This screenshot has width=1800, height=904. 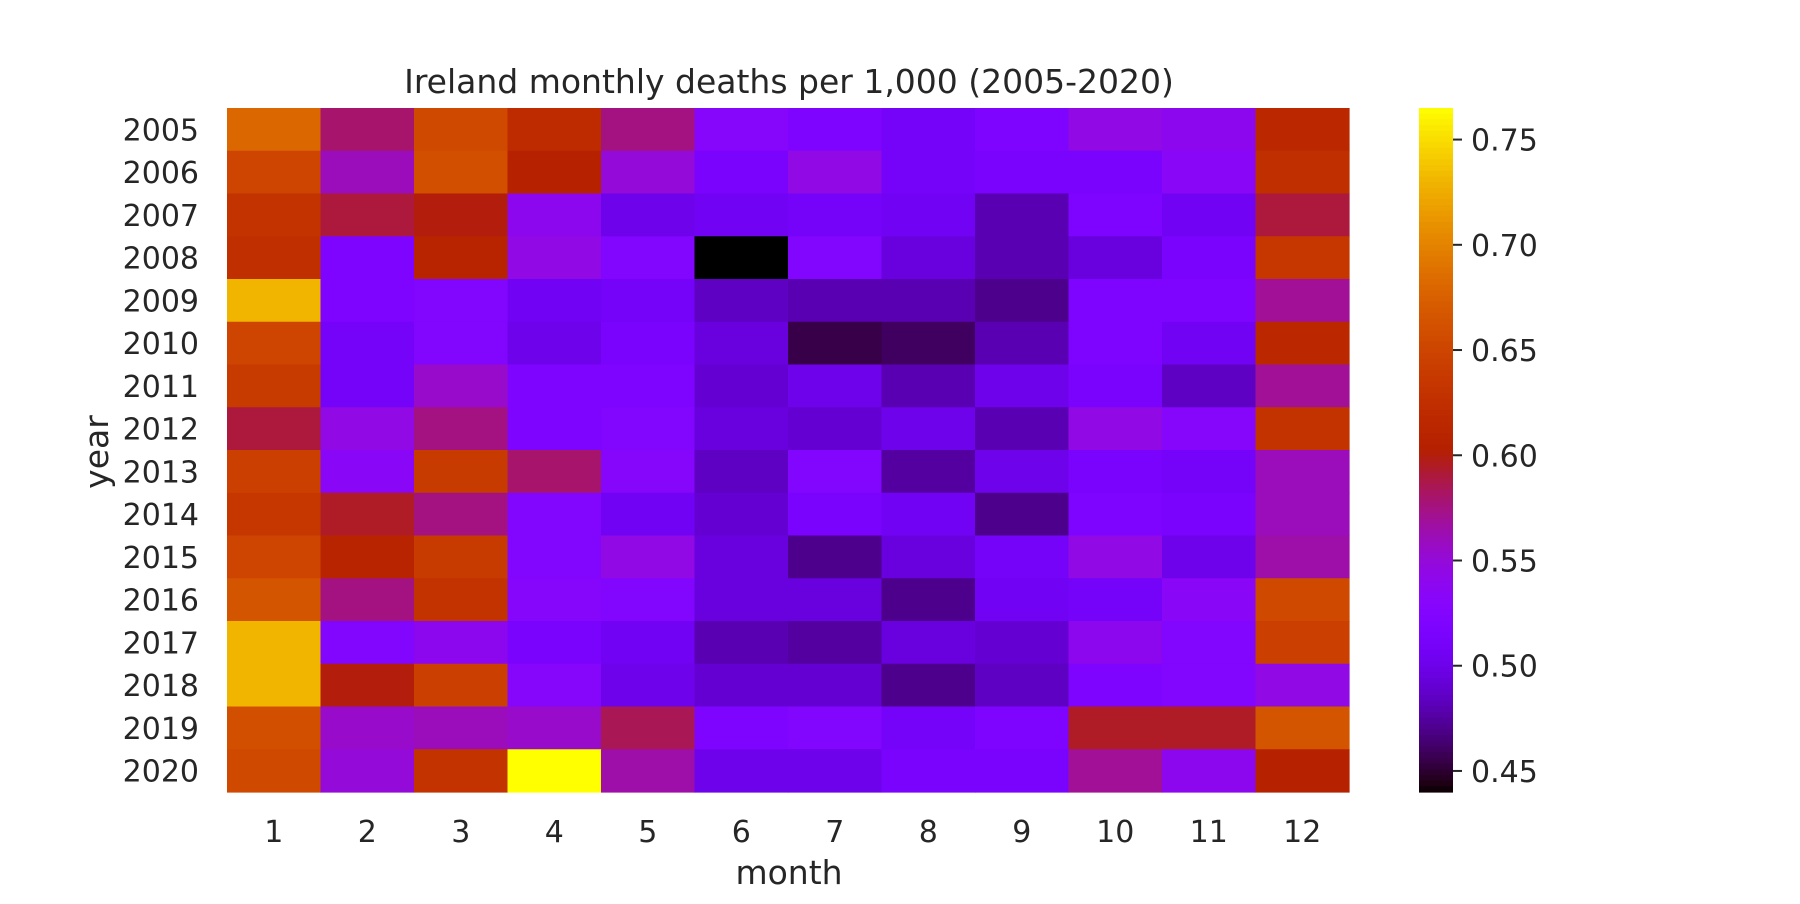 I want to click on x-tick-label: 1, so click(x=273, y=832).